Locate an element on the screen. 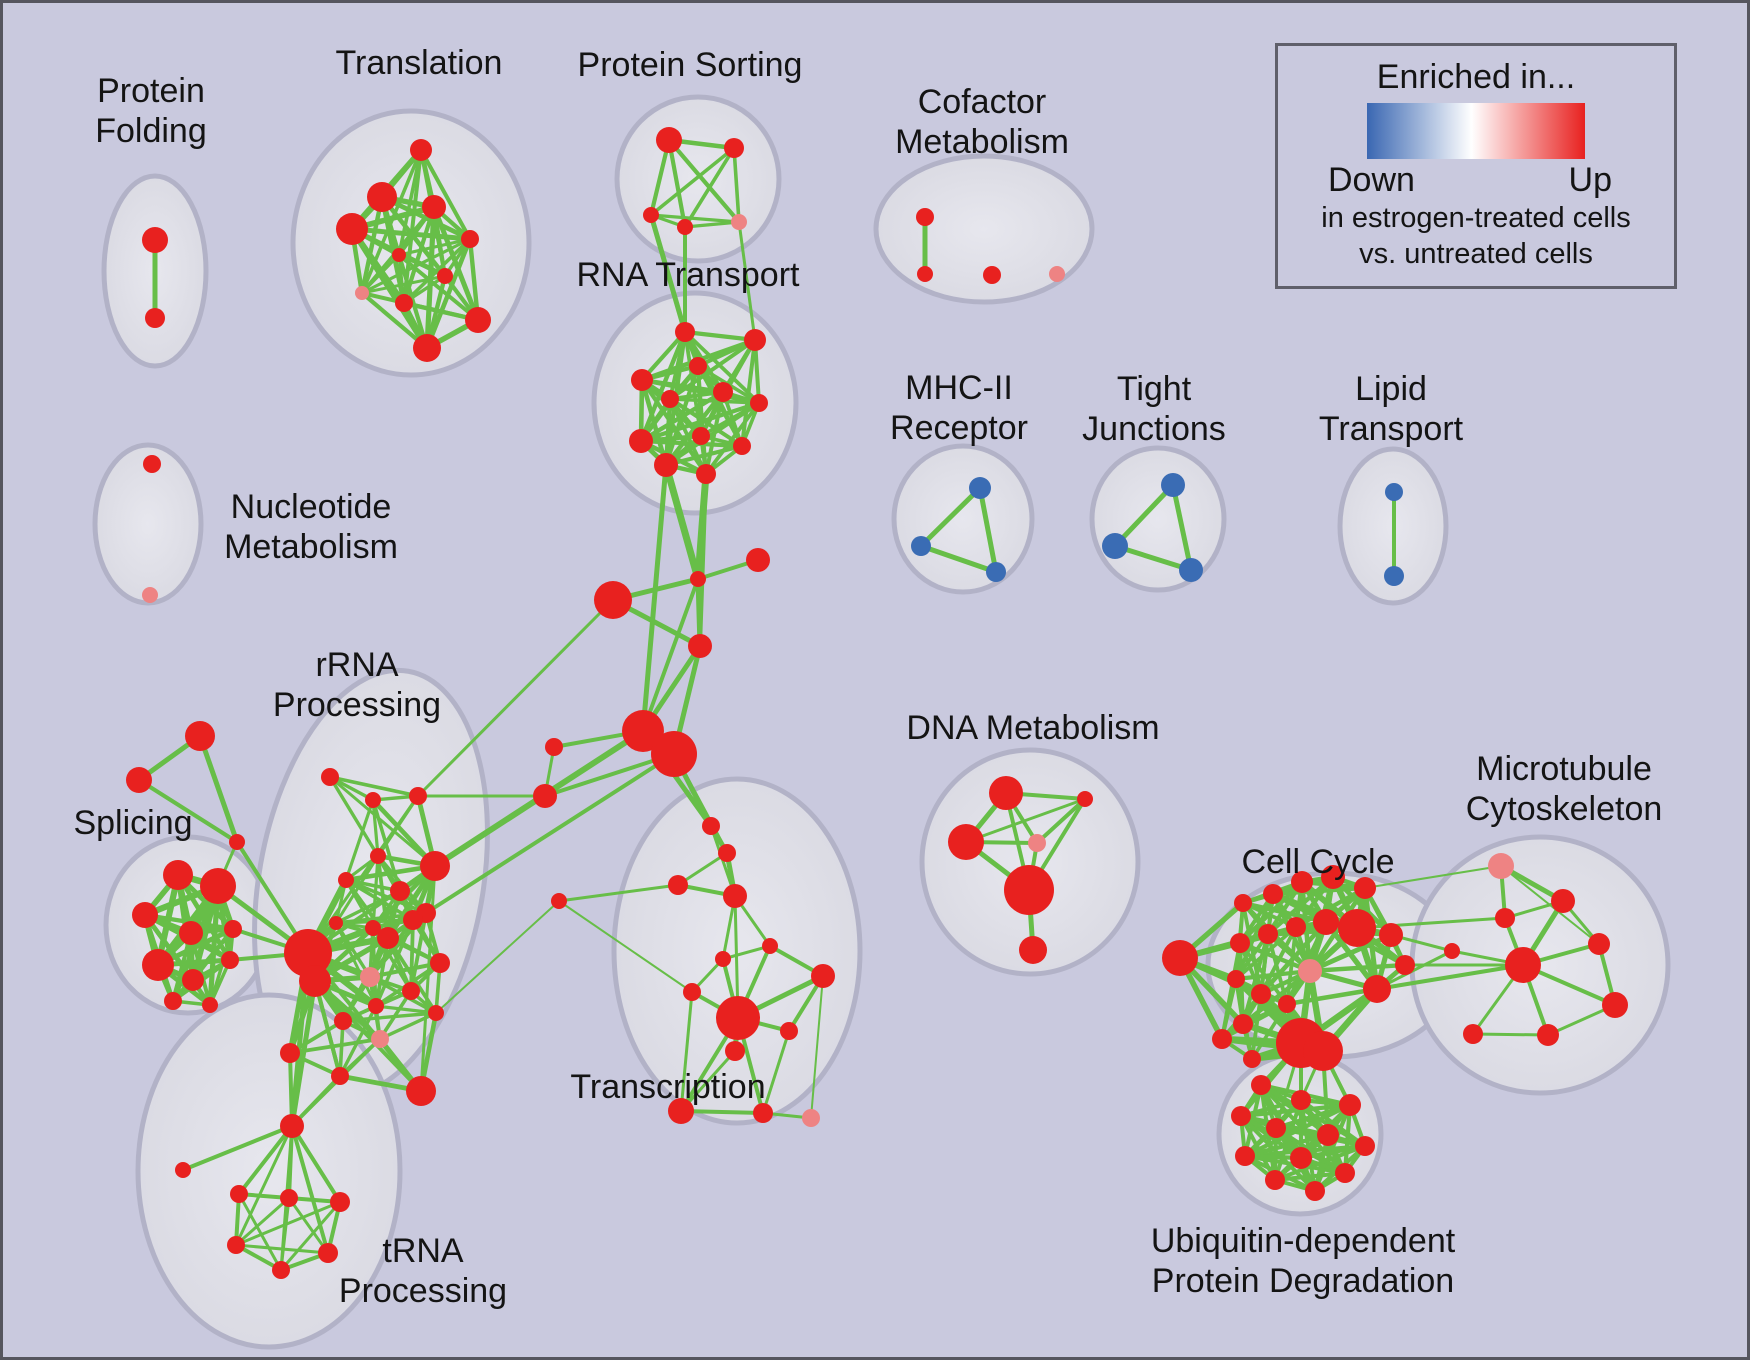 The width and height of the screenshot is (1750, 1360). cluster-label-trna: tRNA is located at coordinates (423, 1251).